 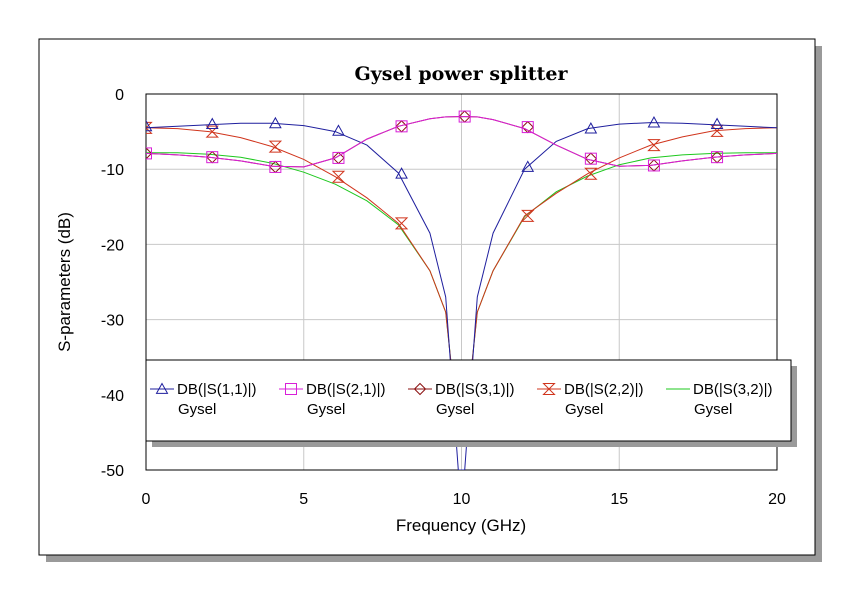 What do you see at coordinates (112, 471) in the screenshot?
I see `y-tick-label: -50` at bounding box center [112, 471].